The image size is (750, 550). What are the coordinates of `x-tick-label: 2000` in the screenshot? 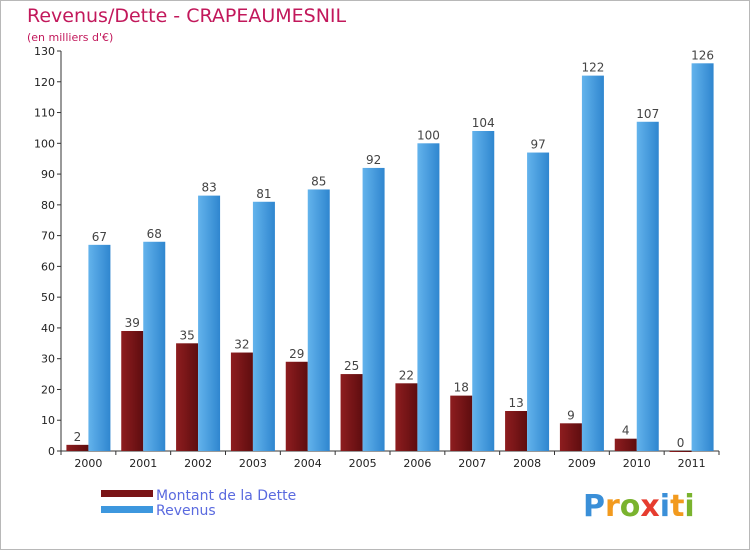 It's located at (88, 463).